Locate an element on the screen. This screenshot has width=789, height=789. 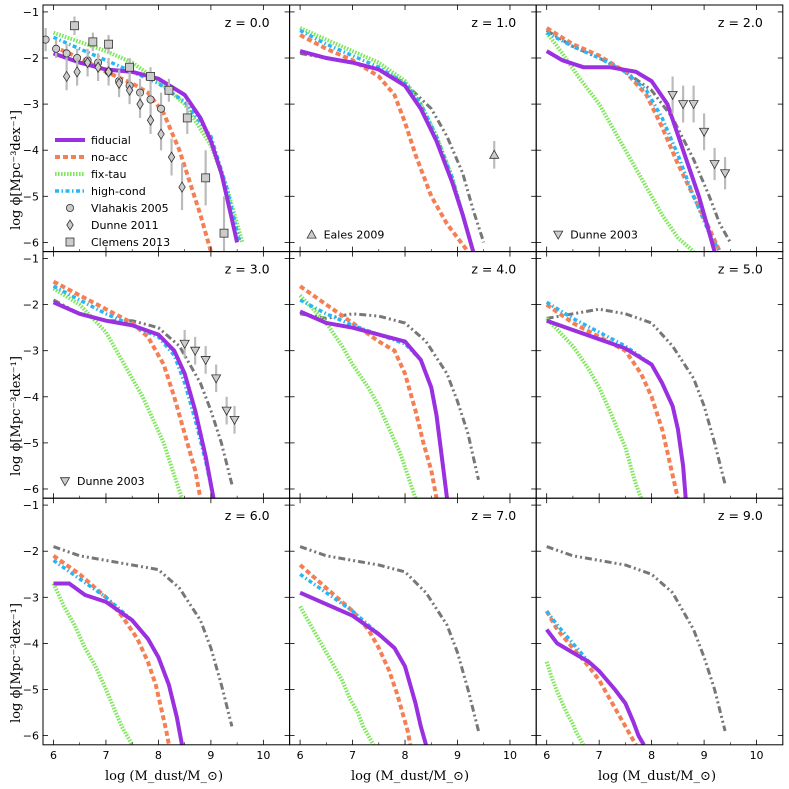
legend-label: no-acc is located at coordinates (109, 157).